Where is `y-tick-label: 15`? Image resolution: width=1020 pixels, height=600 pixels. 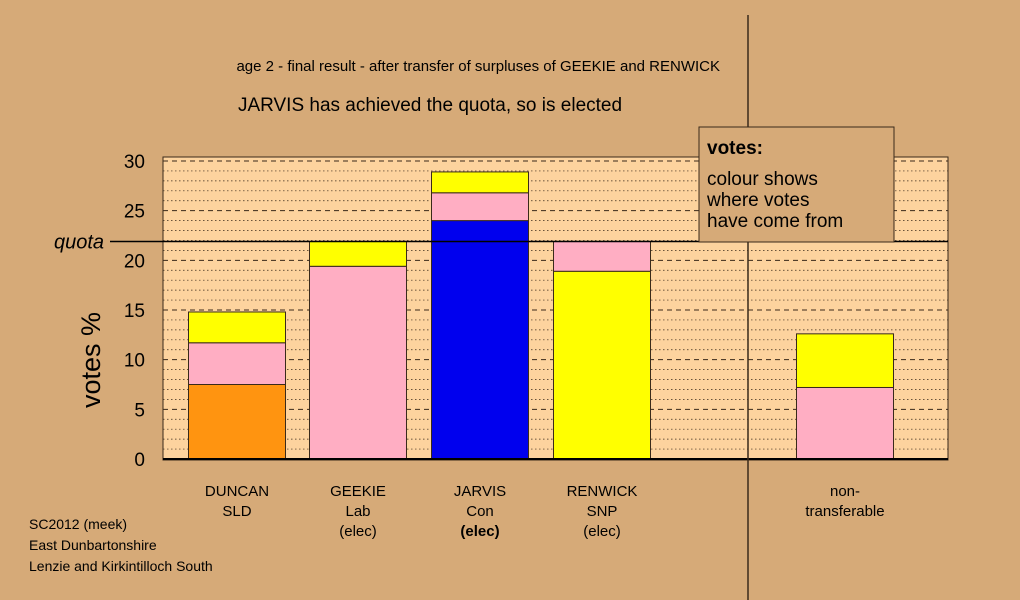 y-tick-label: 15 is located at coordinates (134, 311).